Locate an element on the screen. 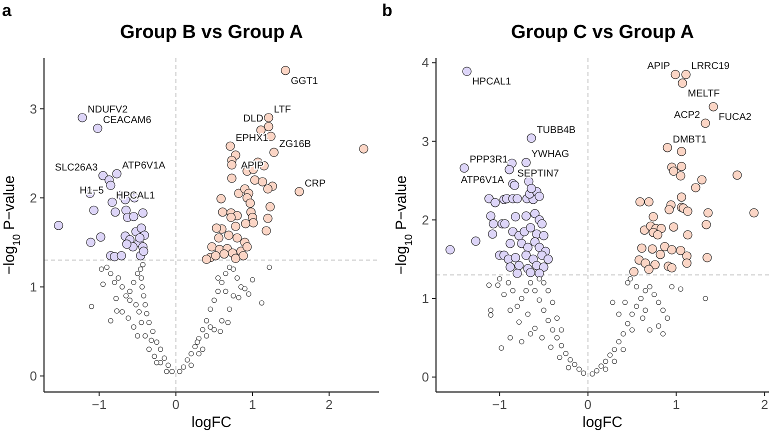  annotation: EPHX1 is located at coordinates (252, 138).